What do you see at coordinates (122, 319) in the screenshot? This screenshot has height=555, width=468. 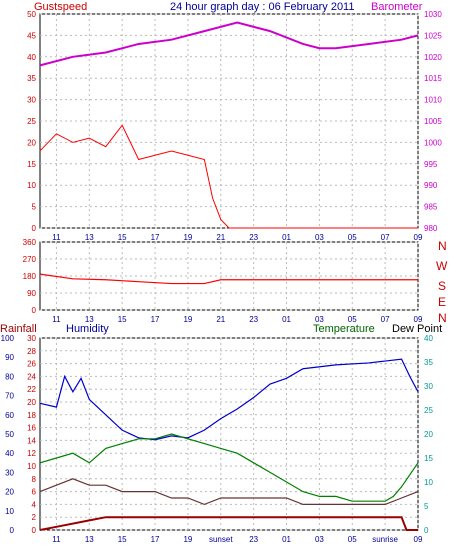 I see `p2-x-tick-label: 15` at bounding box center [122, 319].